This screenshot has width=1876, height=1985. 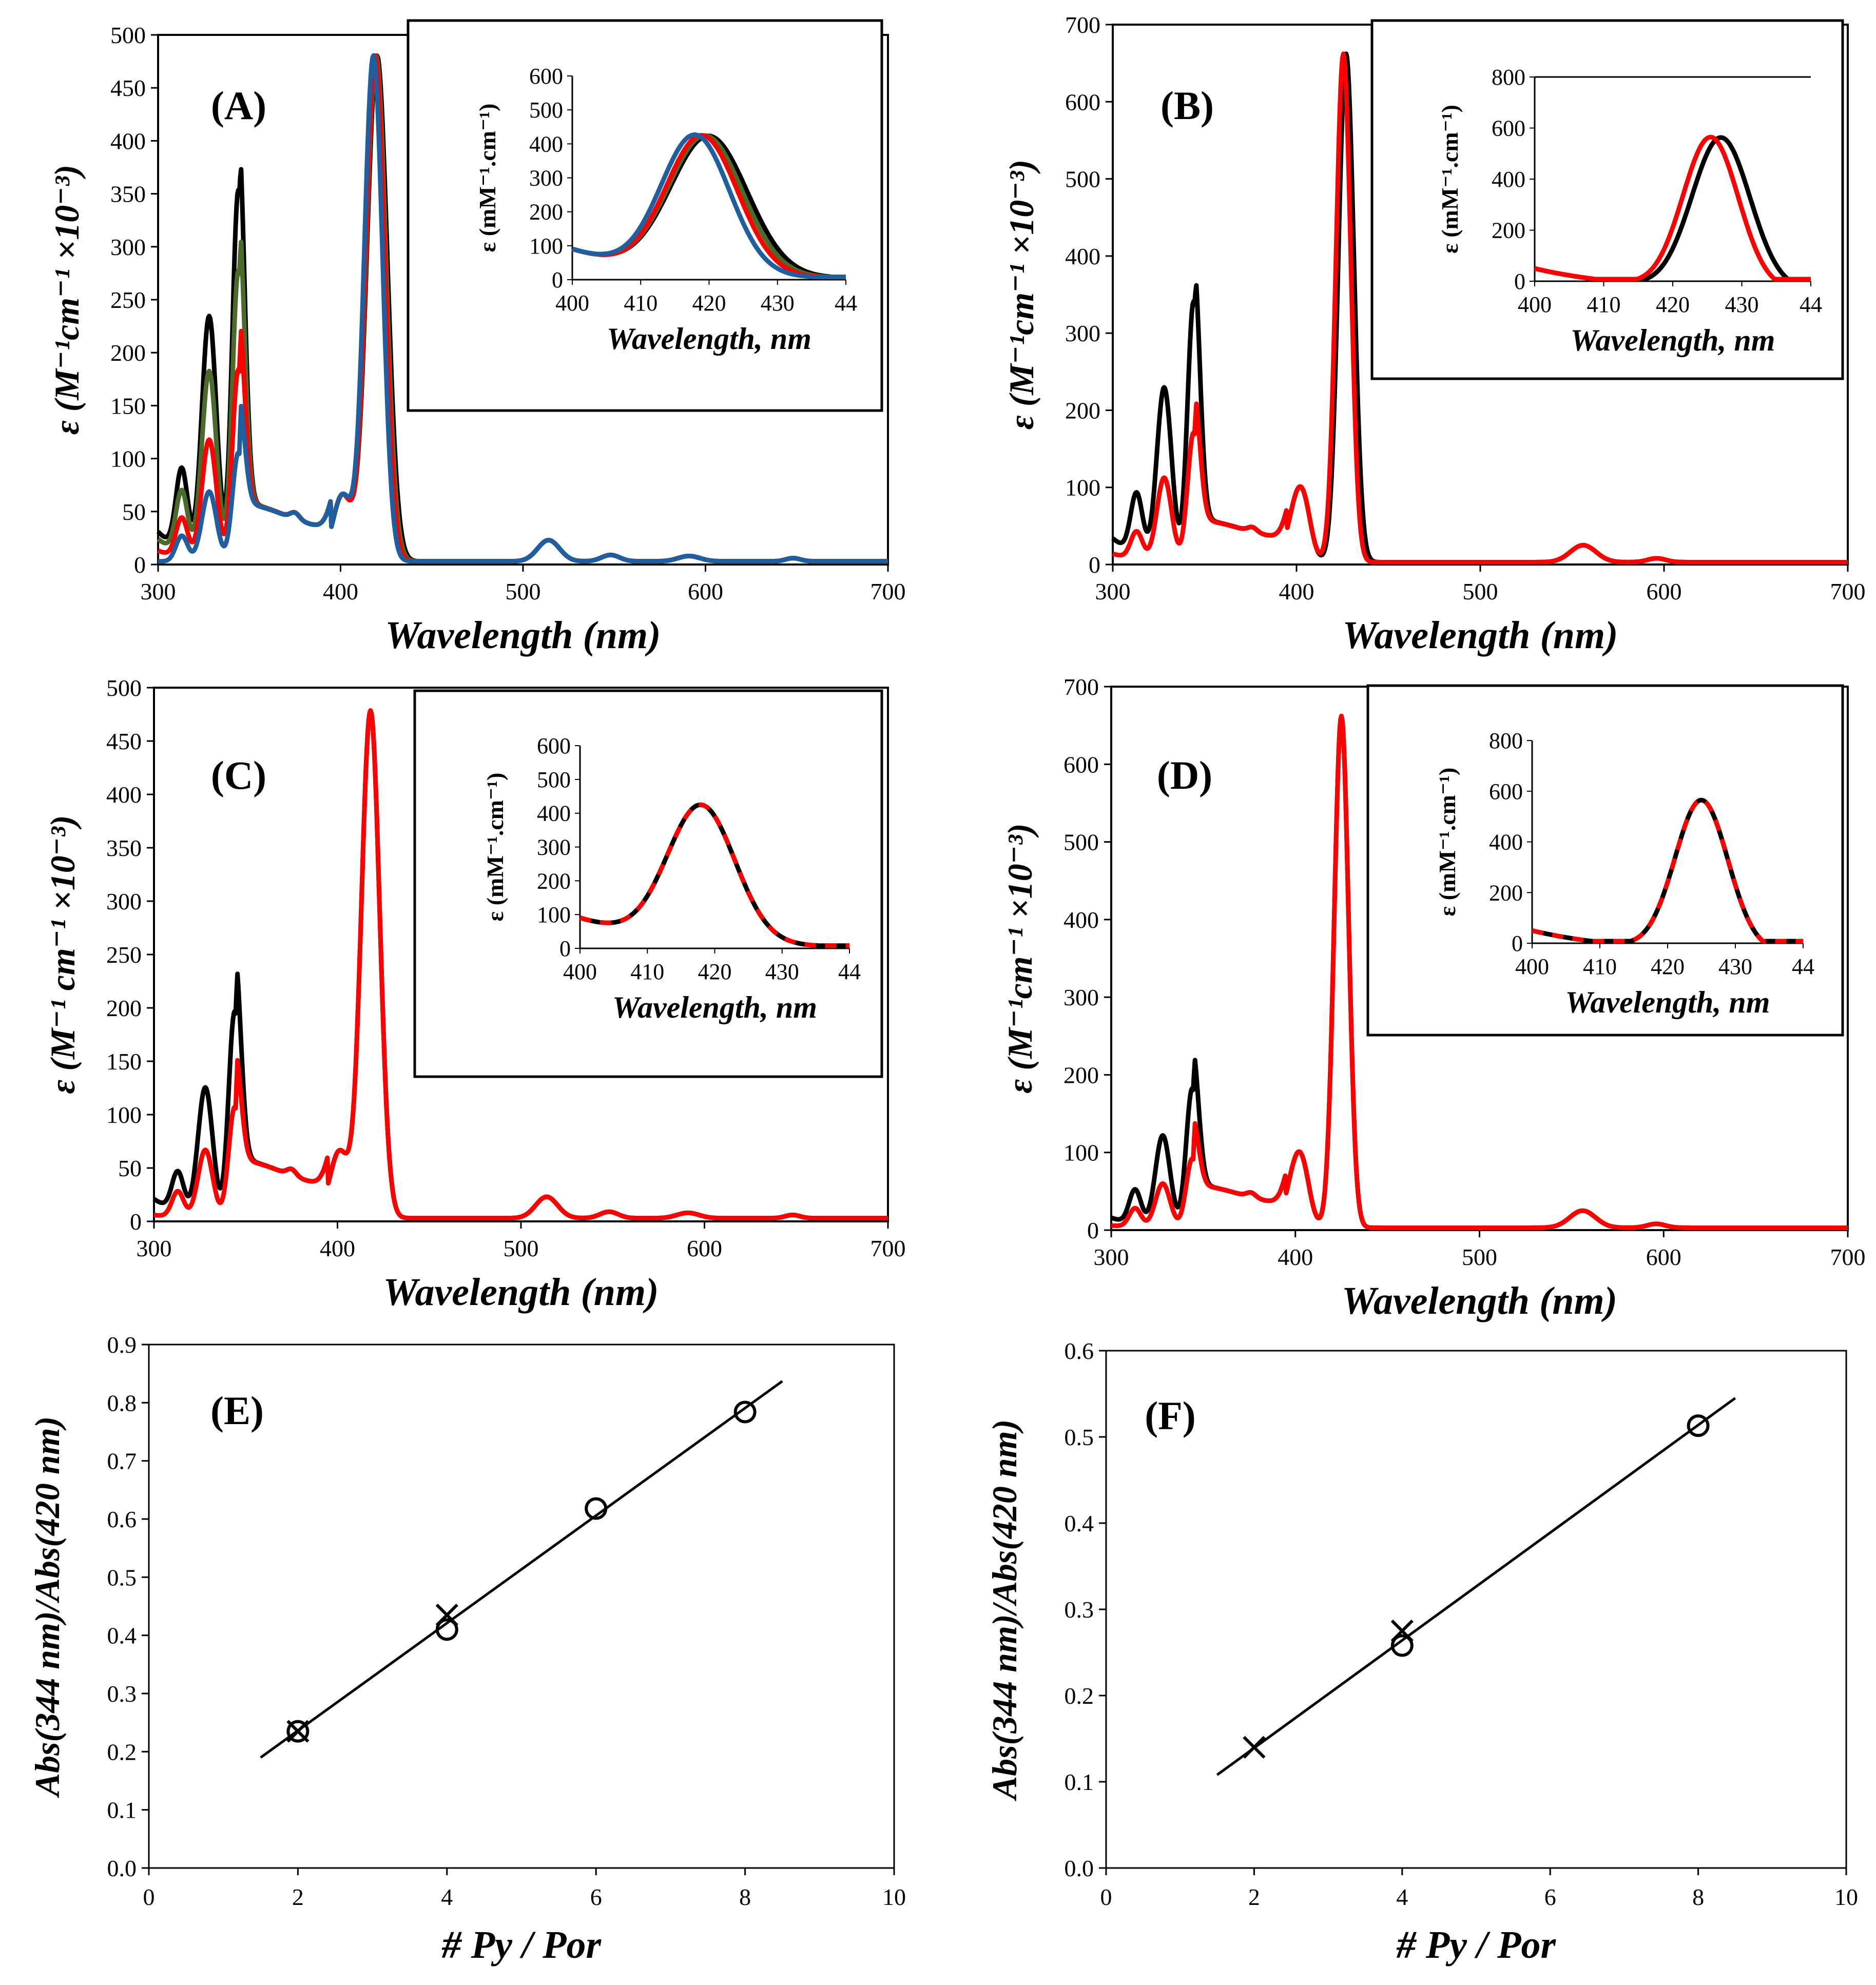 I want to click on panel-label: (B), so click(x=1187, y=105).